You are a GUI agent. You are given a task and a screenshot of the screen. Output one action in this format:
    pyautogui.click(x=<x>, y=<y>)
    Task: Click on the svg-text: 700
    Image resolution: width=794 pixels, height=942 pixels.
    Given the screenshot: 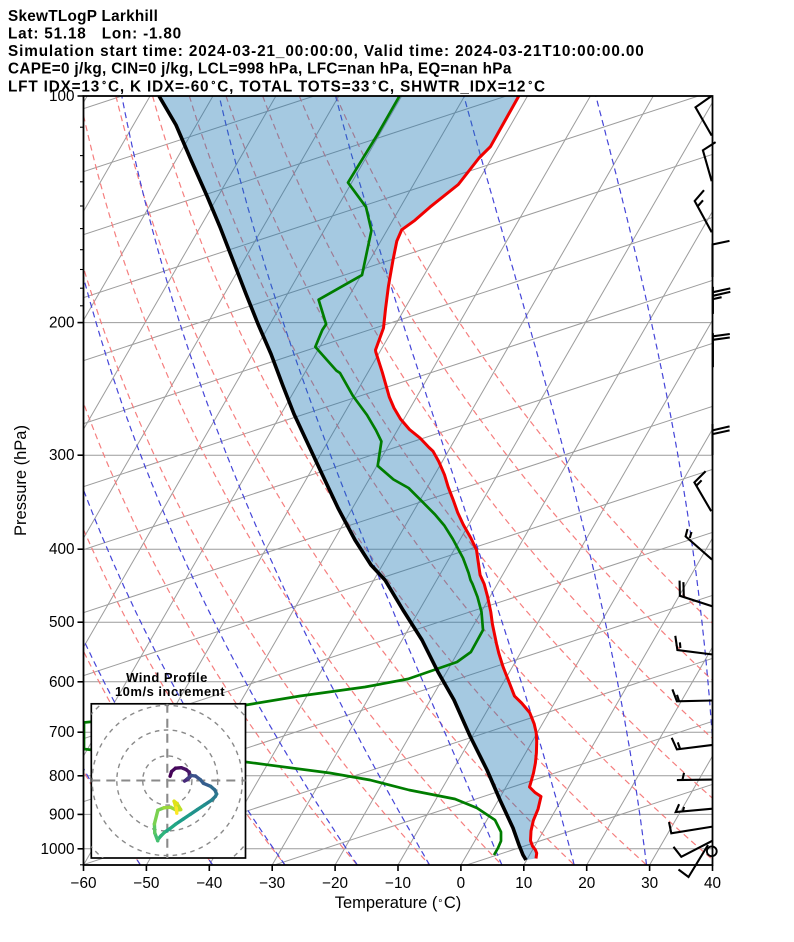 What is the action you would take?
    pyautogui.click(x=62, y=732)
    